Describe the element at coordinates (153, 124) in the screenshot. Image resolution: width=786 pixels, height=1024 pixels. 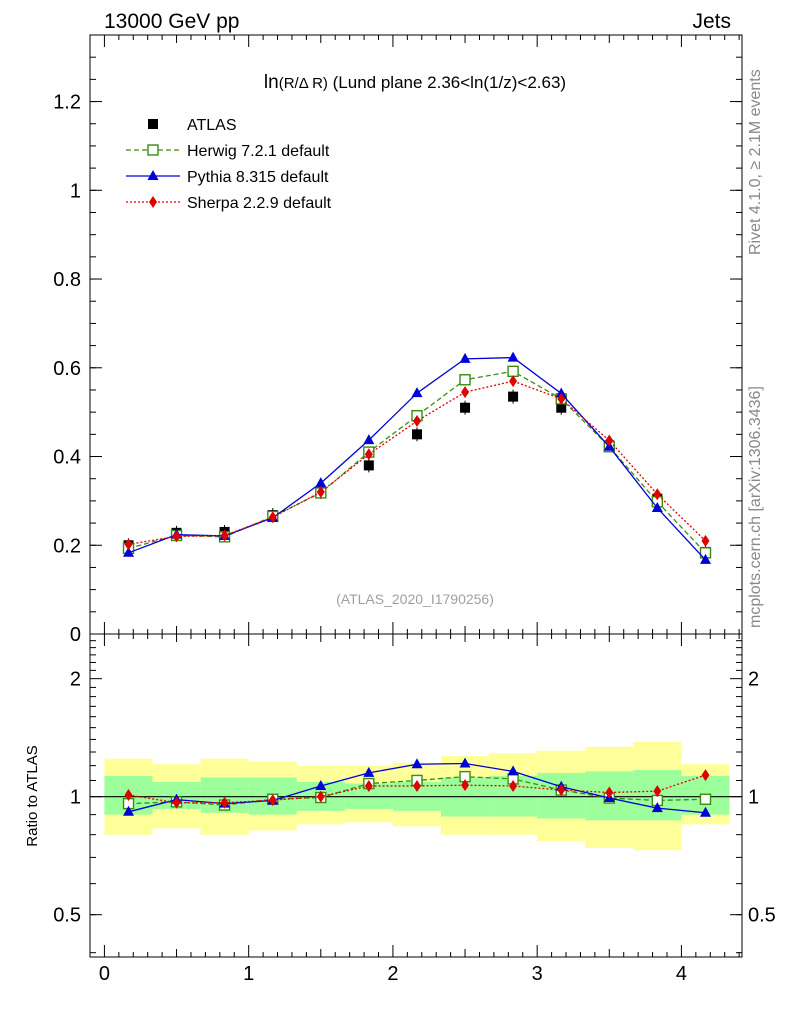
I see `legend-atlas-marker` at that location.